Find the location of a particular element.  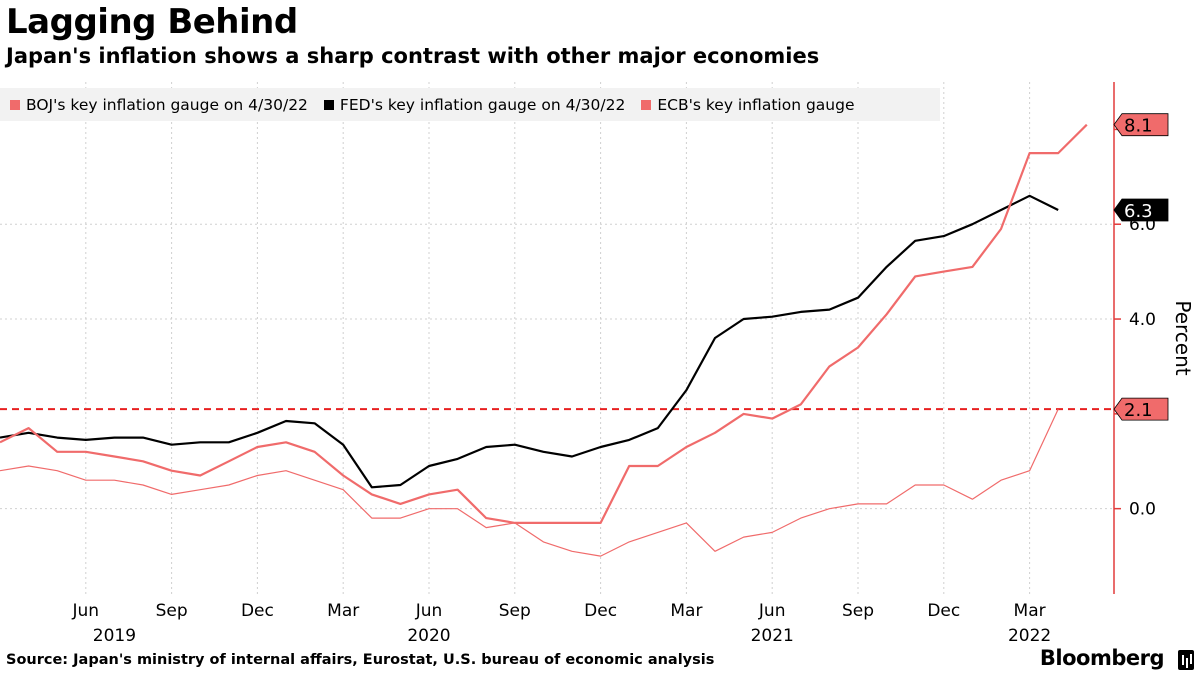

fed-end-label: 6.3 is located at coordinates (1141, 210).